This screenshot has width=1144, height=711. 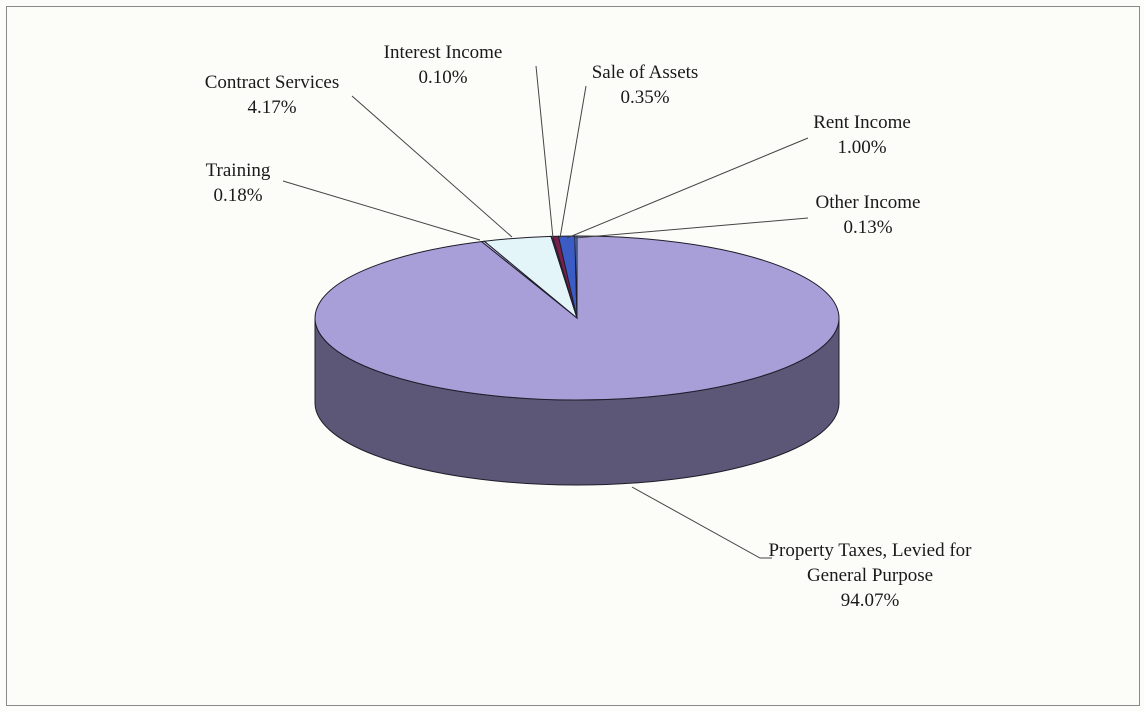 I want to click on slice-label: Other Income 0.13%, so click(x=868, y=215).